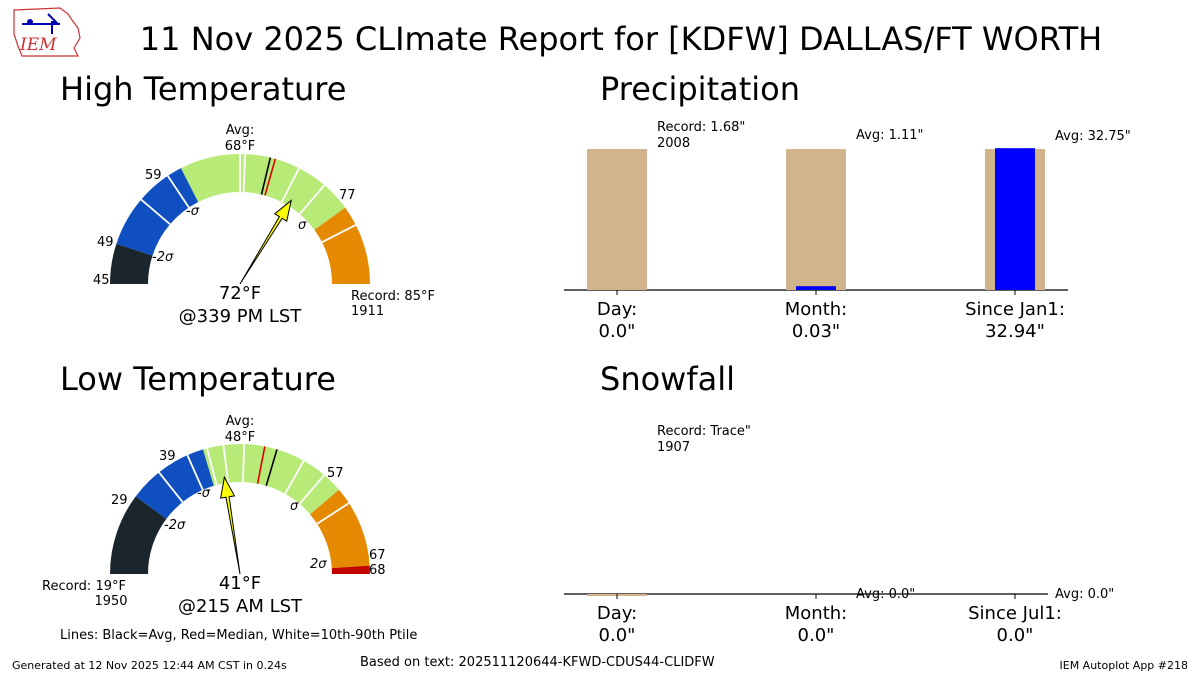  I want to click on annotation-3: Avg: 0.0", so click(1084, 594).